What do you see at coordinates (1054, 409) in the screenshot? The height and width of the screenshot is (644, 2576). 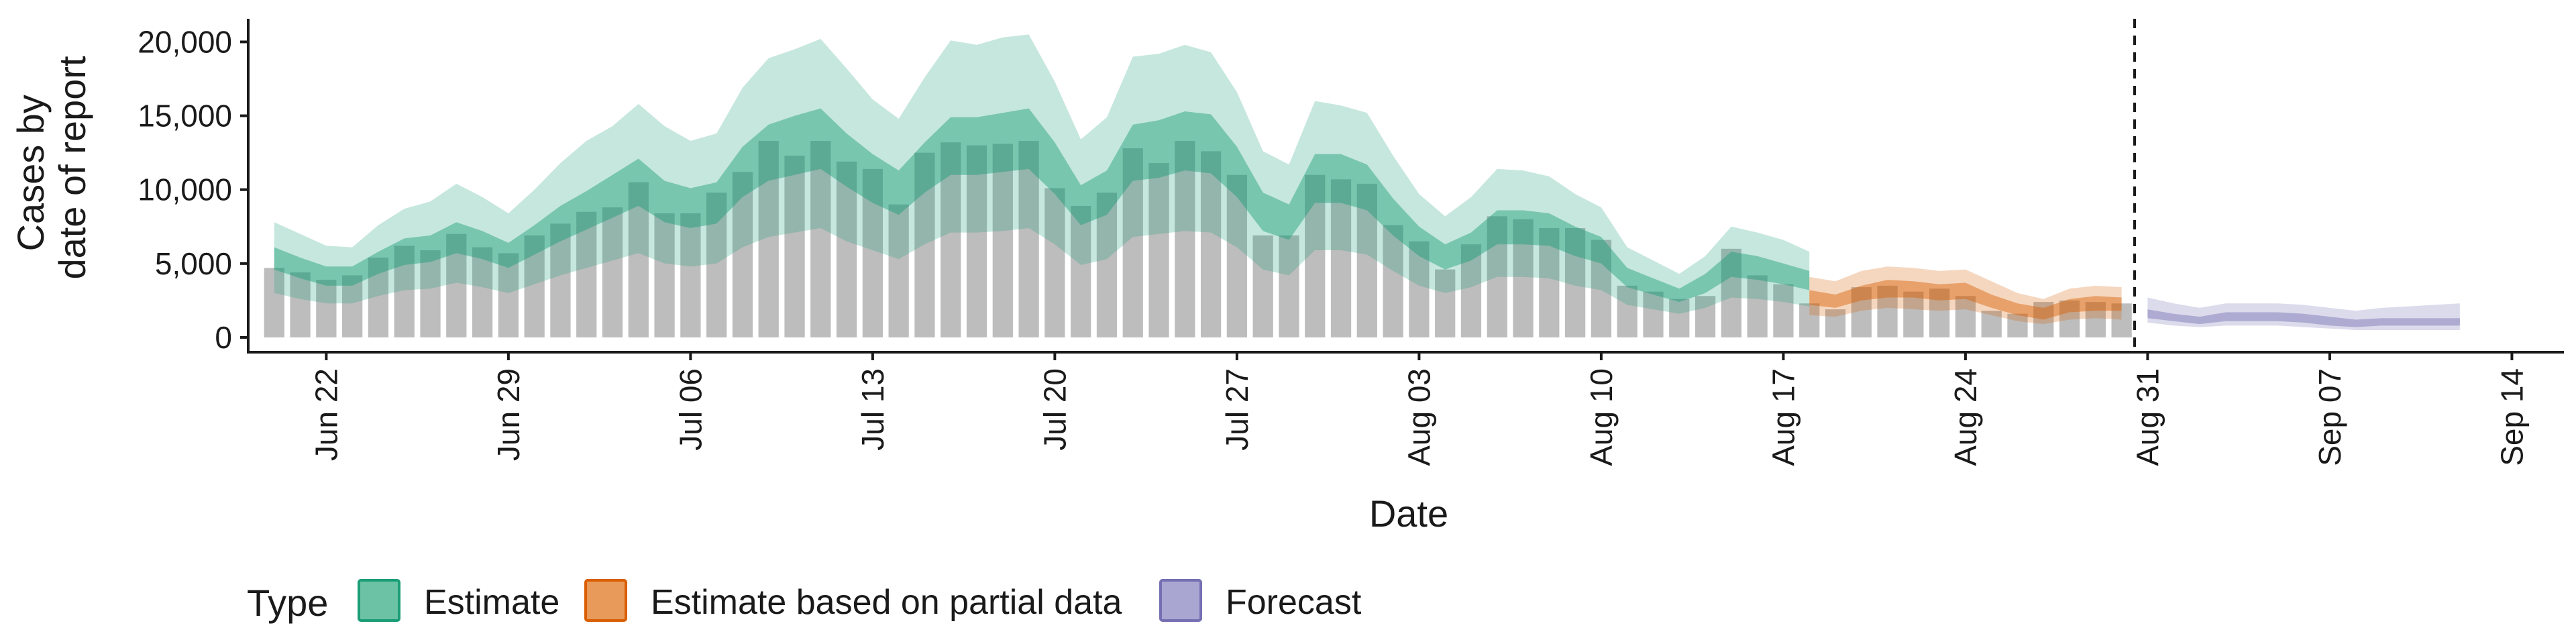 I see `x-tick-label: Jul 20` at bounding box center [1054, 409].